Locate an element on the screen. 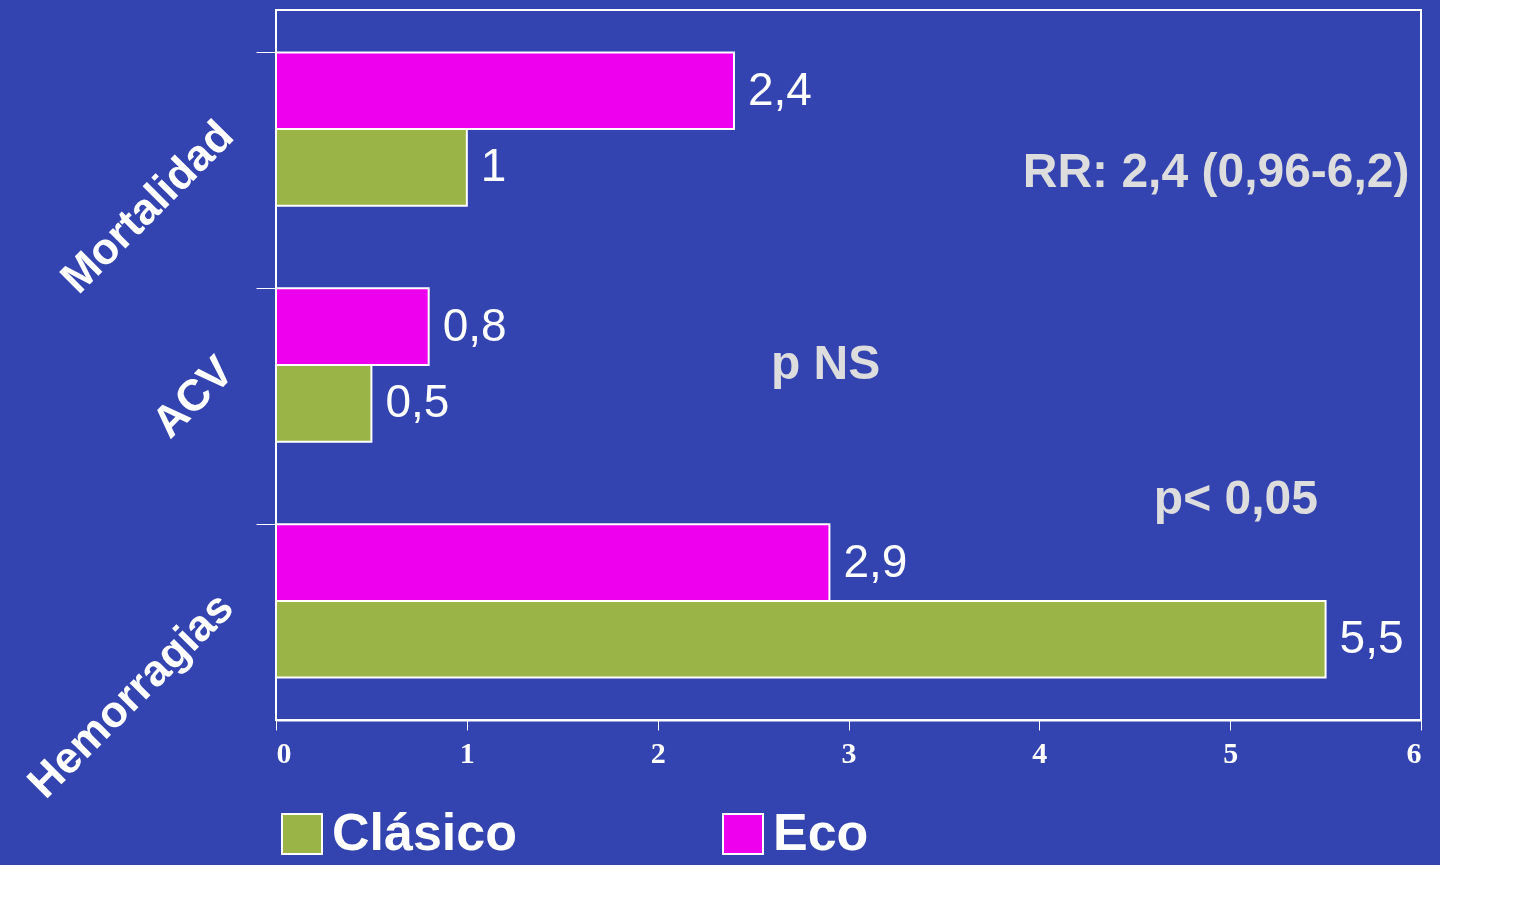 The height and width of the screenshot is (905, 1528). data-label: 5,5 is located at coordinates (1371, 637).